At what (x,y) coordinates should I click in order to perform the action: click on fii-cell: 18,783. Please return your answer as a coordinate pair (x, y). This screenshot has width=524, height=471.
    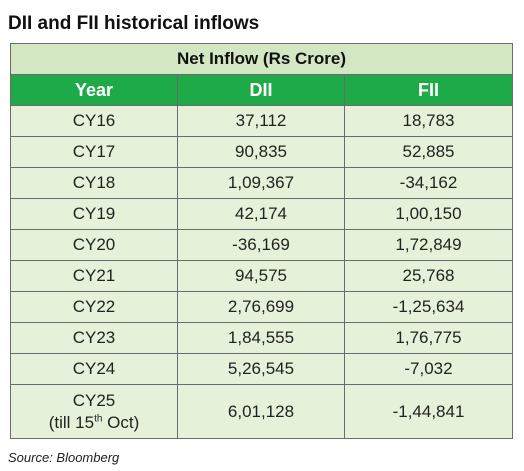
    Looking at the image, I should click on (428, 121).